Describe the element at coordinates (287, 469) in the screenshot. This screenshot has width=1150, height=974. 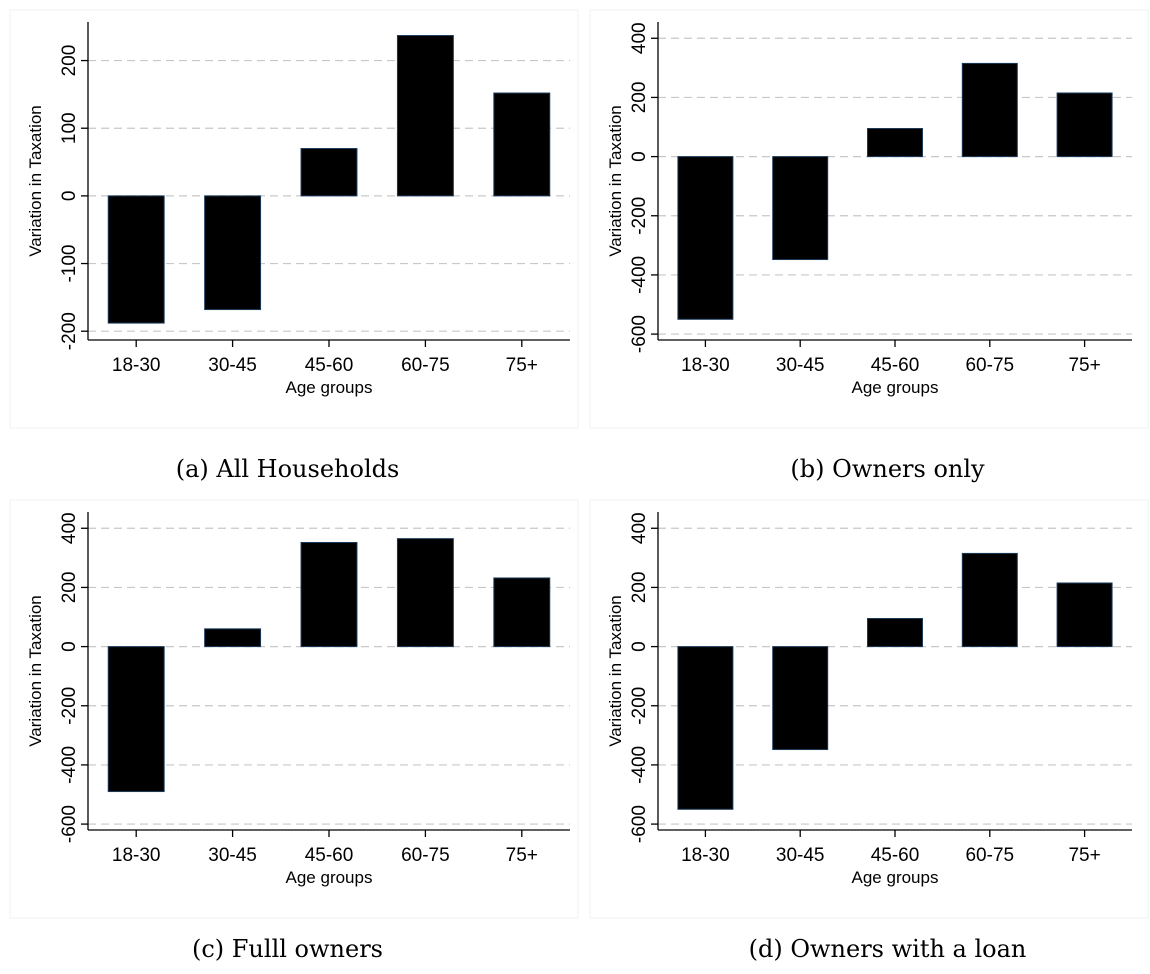
I see `caption-a: (a) All Households` at that location.